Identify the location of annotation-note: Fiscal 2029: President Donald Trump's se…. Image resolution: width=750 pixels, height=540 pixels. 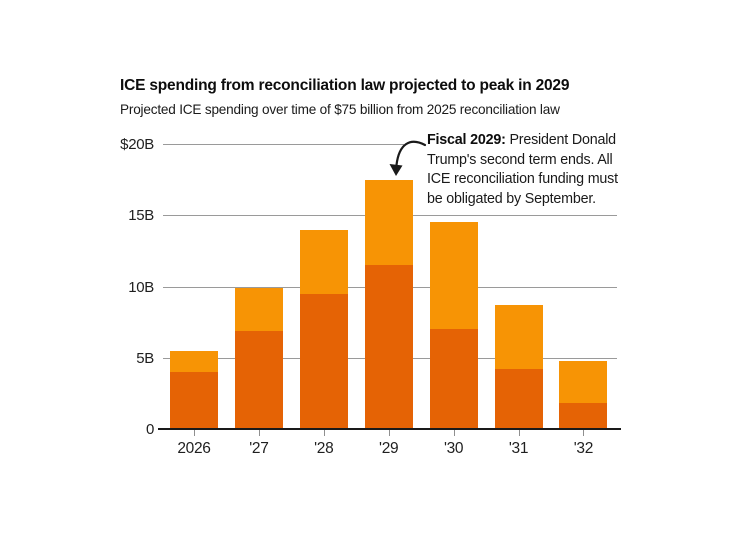
(522, 170).